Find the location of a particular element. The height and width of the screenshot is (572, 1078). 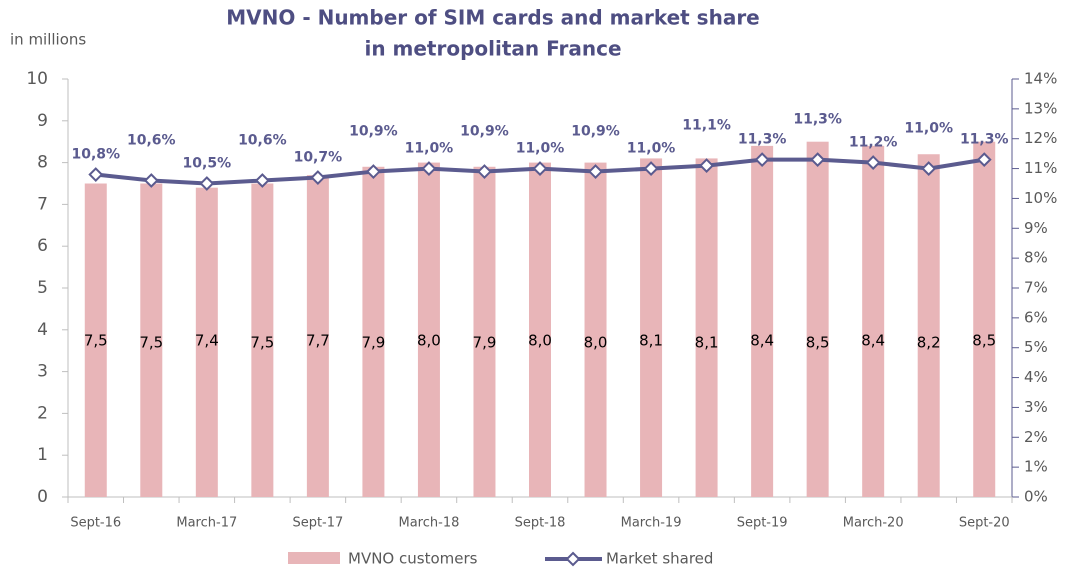

x-tick-label: Sept-18 is located at coordinates (540, 523).